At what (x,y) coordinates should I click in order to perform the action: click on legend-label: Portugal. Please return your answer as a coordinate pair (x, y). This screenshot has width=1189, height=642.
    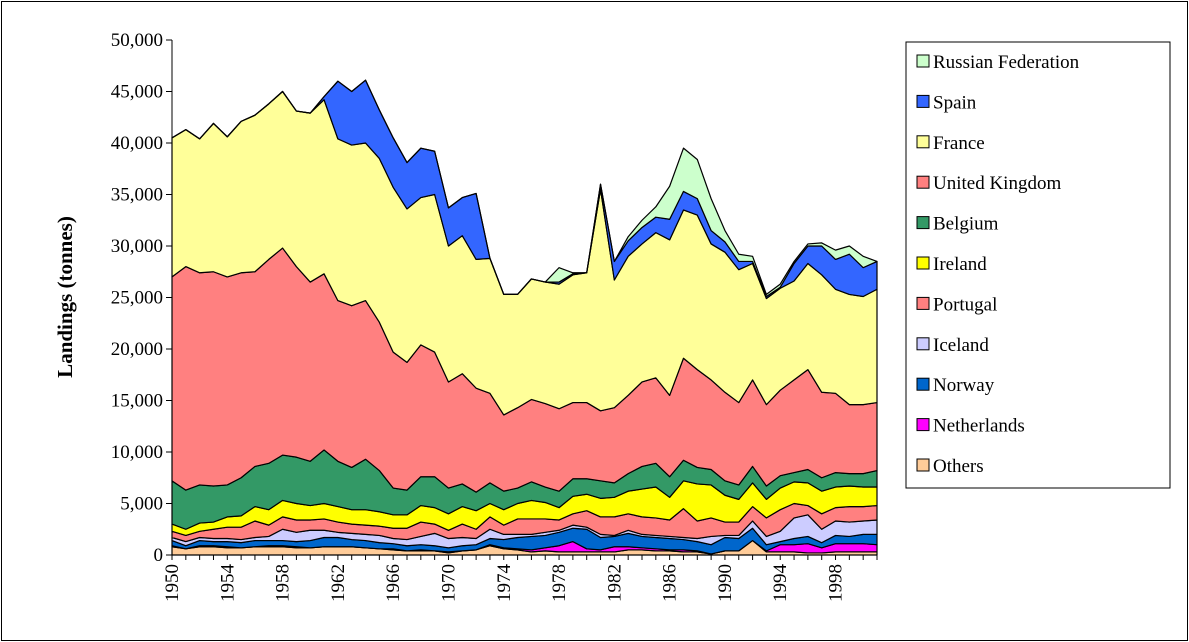
    Looking at the image, I should click on (965, 304).